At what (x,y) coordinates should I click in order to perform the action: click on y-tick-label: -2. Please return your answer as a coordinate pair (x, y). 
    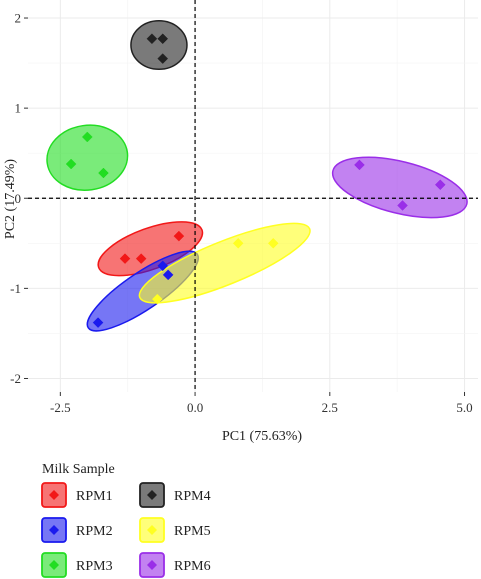
    Looking at the image, I should click on (15, 378).